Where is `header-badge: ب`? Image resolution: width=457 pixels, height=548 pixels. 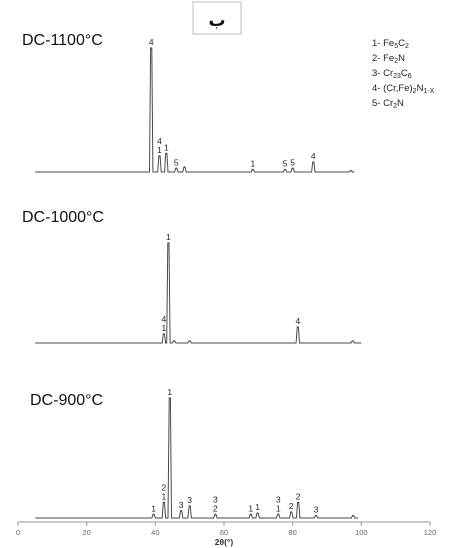 header-badge: ب is located at coordinates (217, 18).